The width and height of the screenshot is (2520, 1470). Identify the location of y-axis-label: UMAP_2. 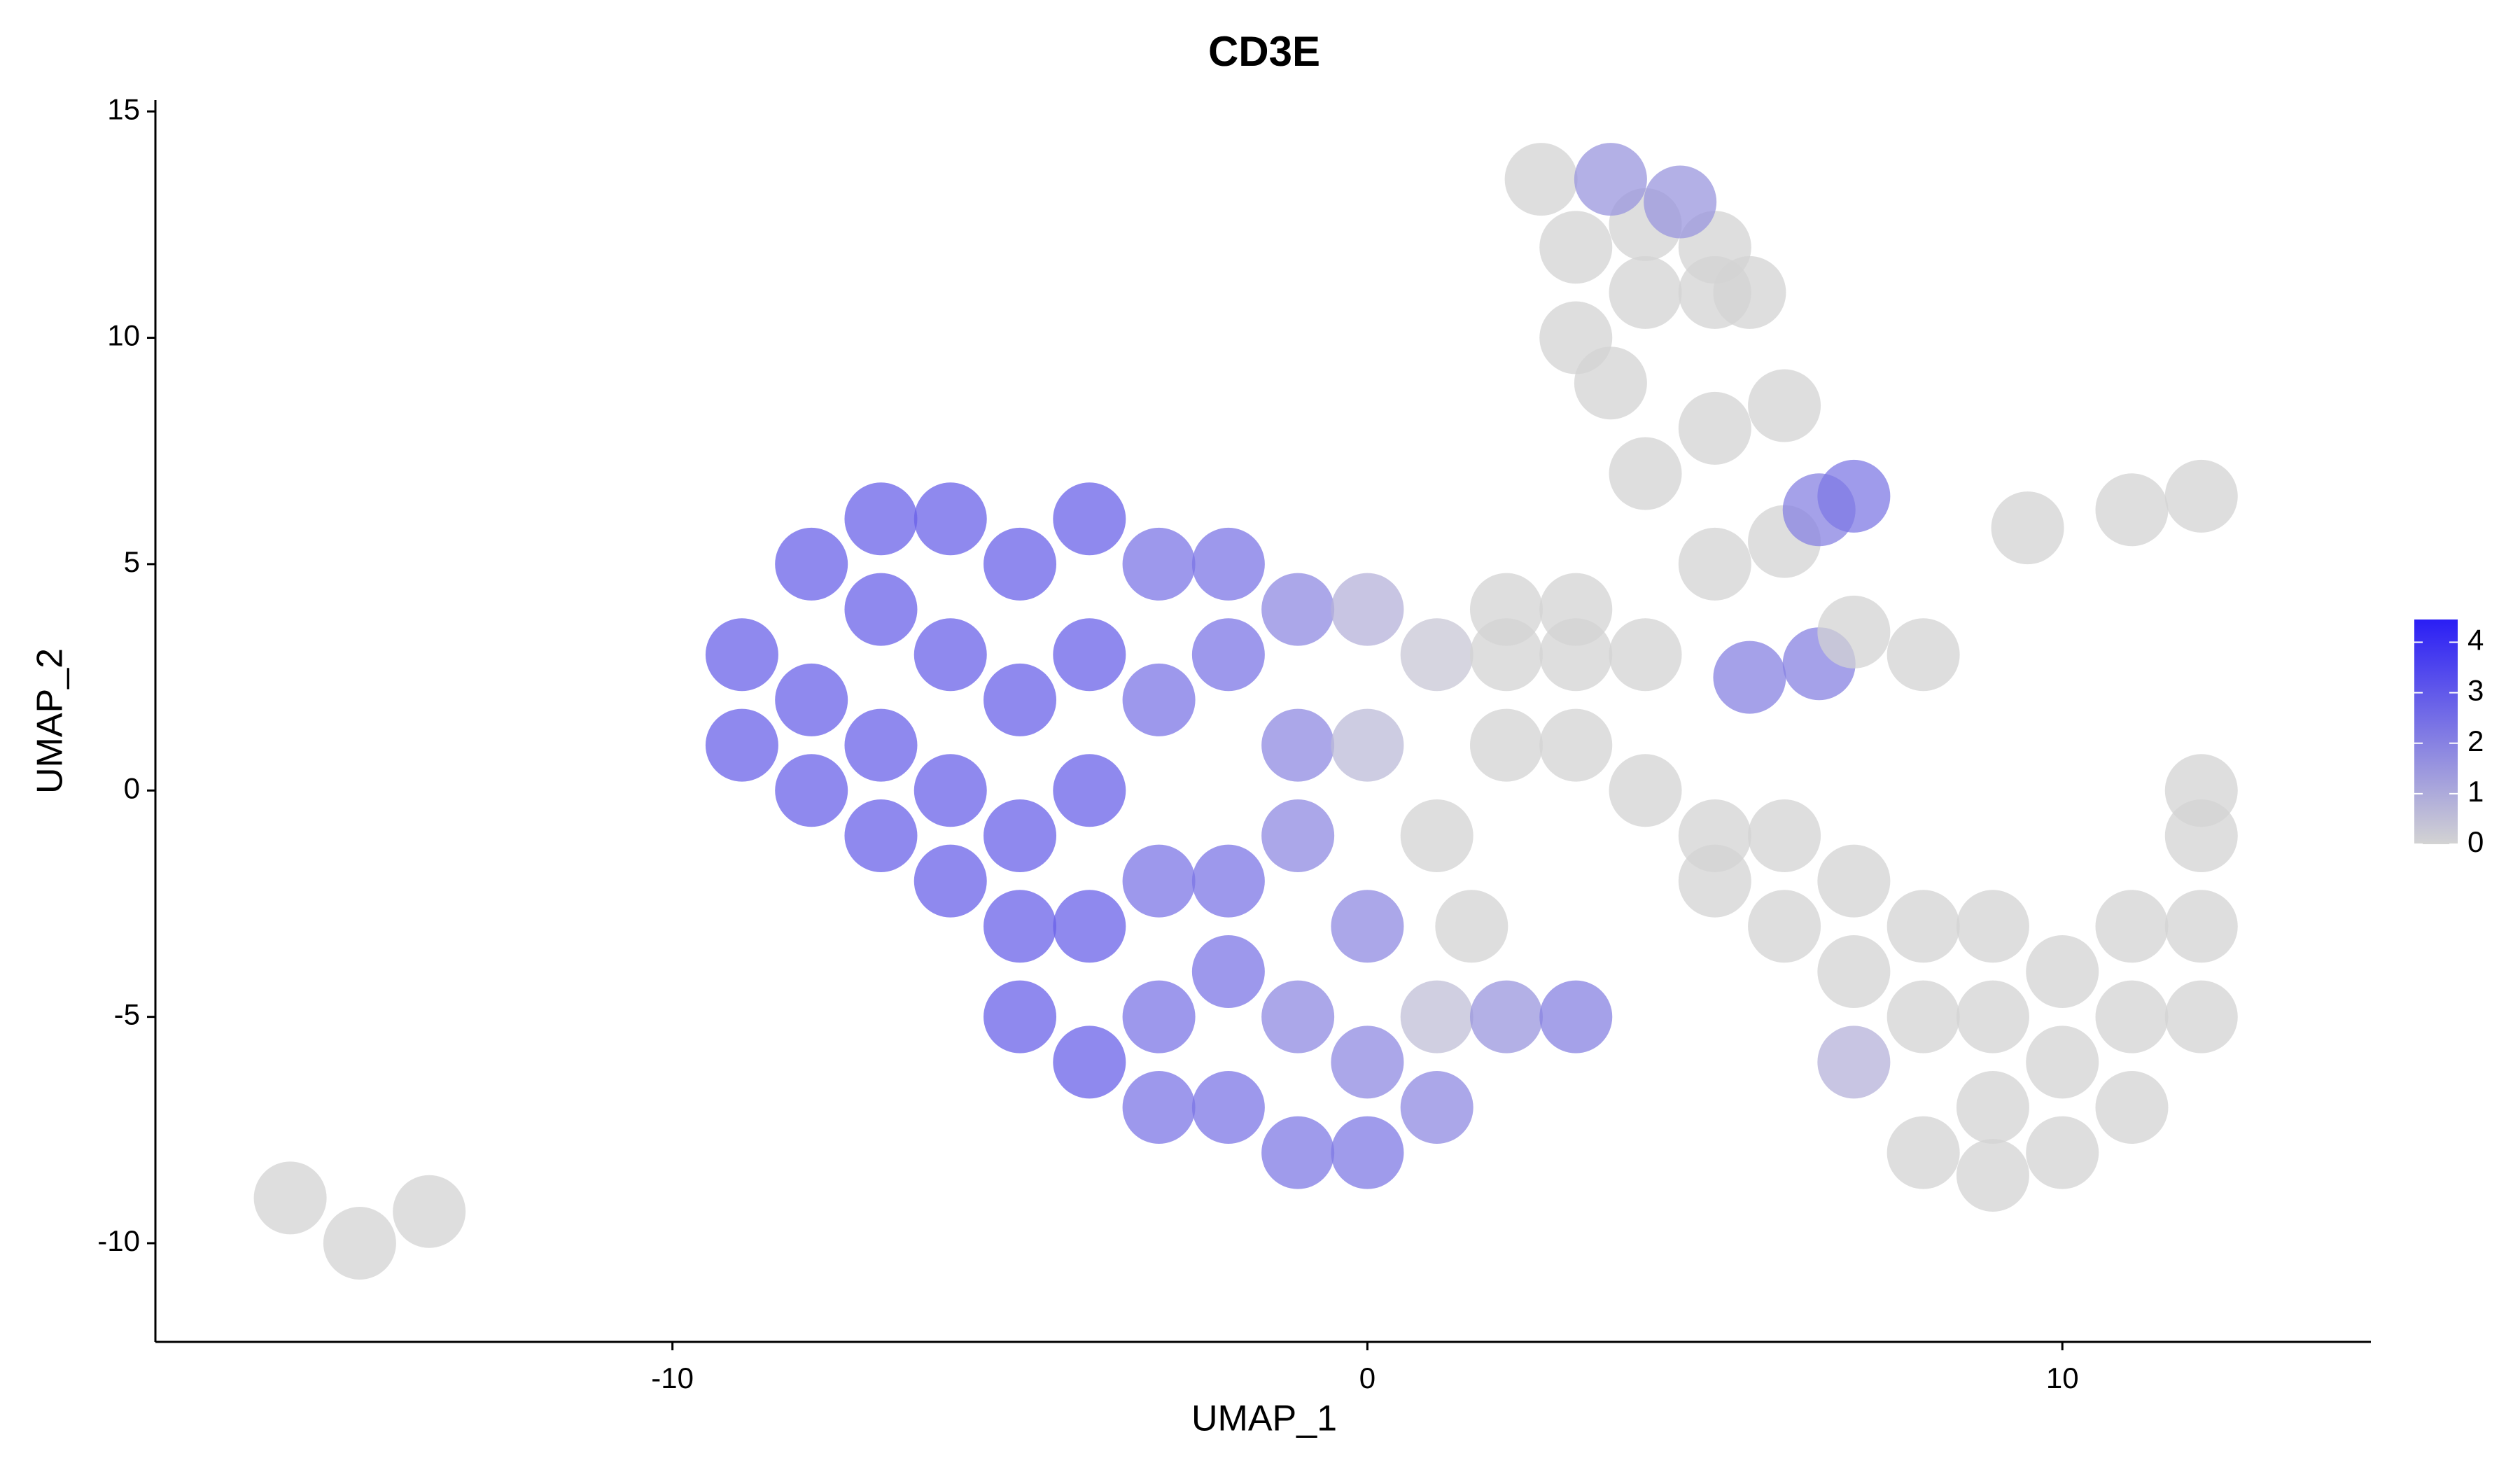
(50, 721).